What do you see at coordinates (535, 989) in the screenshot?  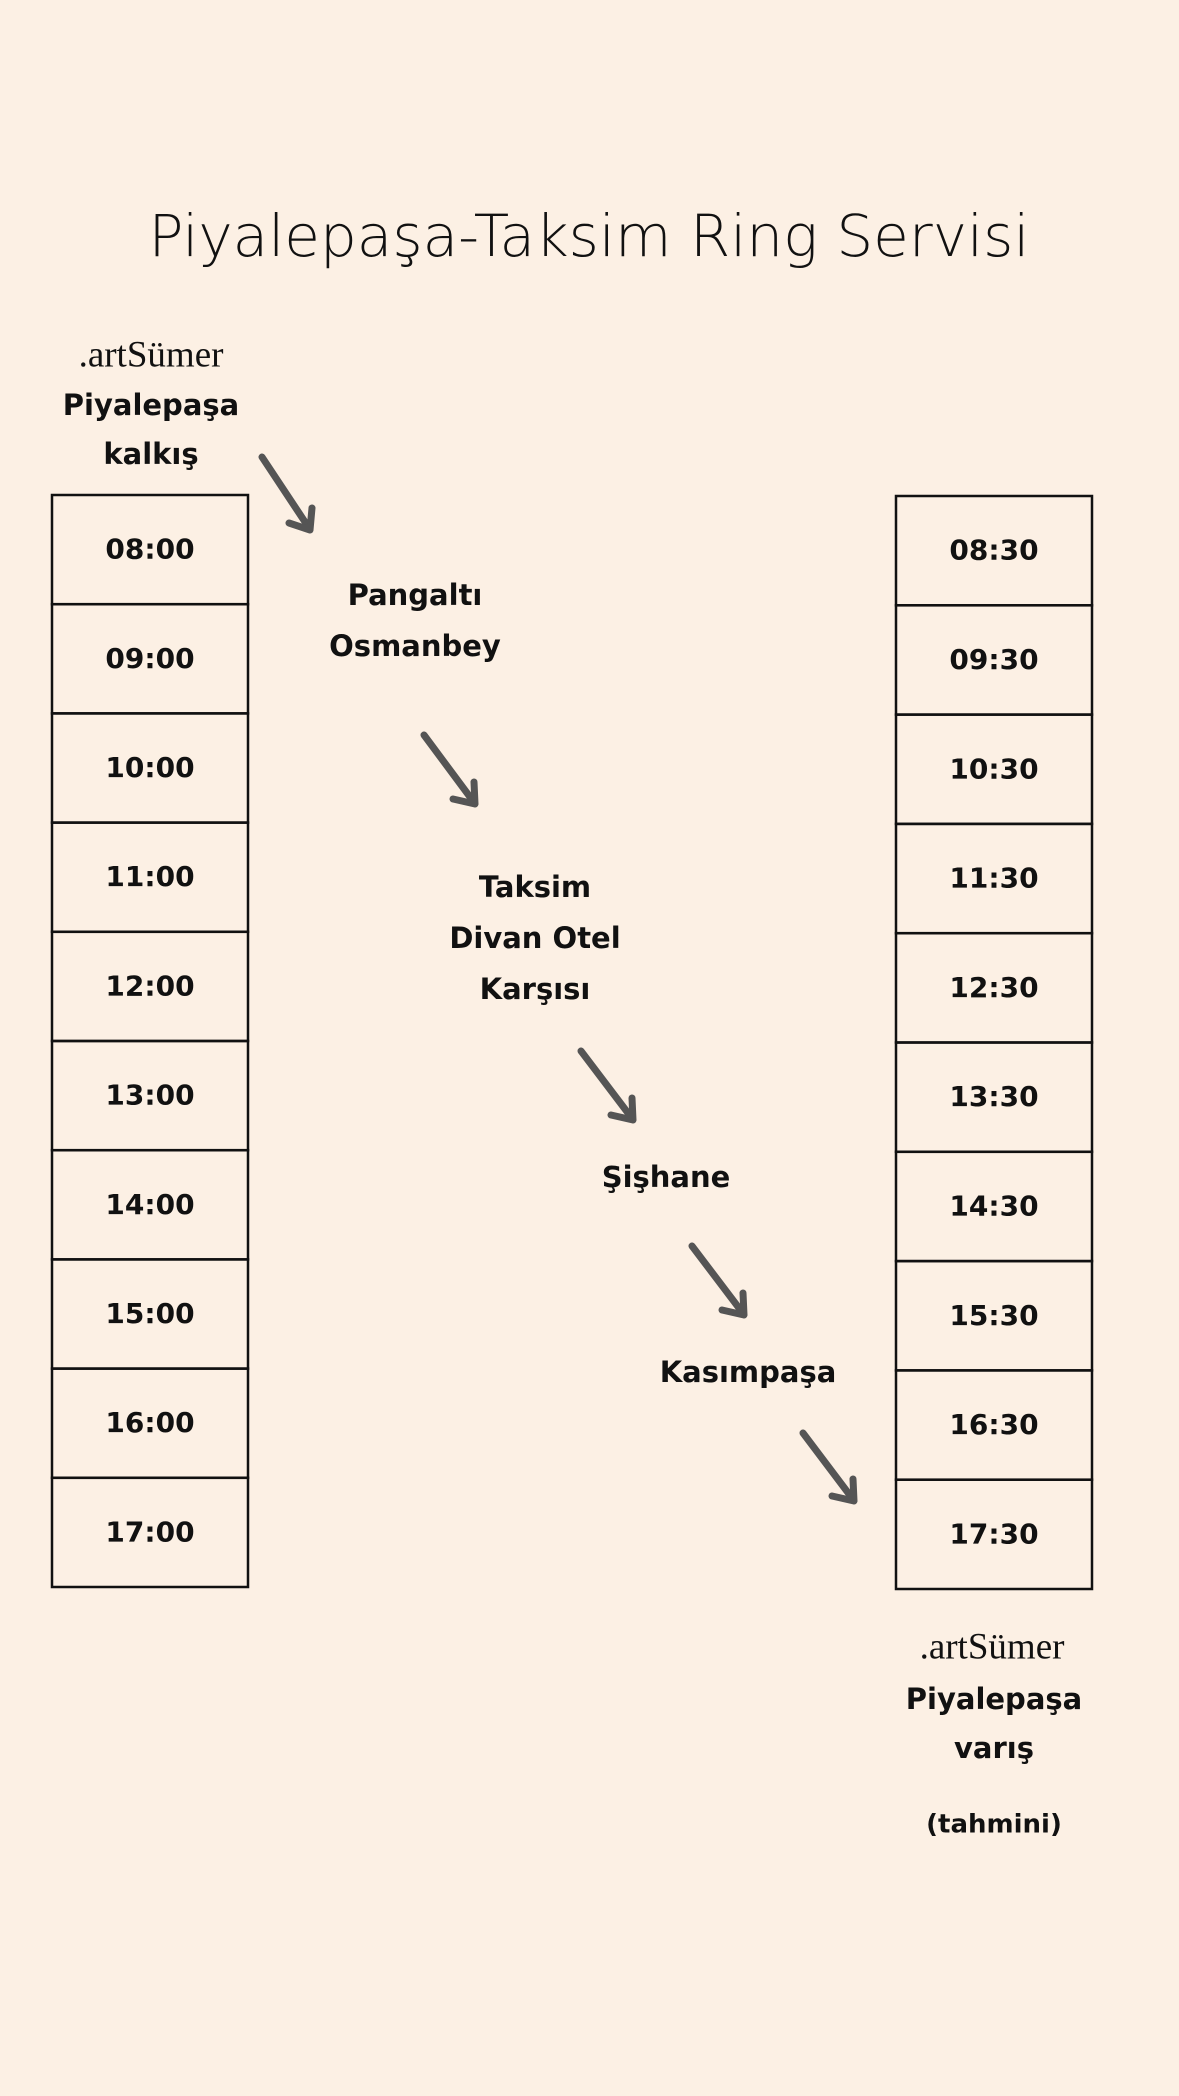 I see `stop-name: Karşısı` at bounding box center [535, 989].